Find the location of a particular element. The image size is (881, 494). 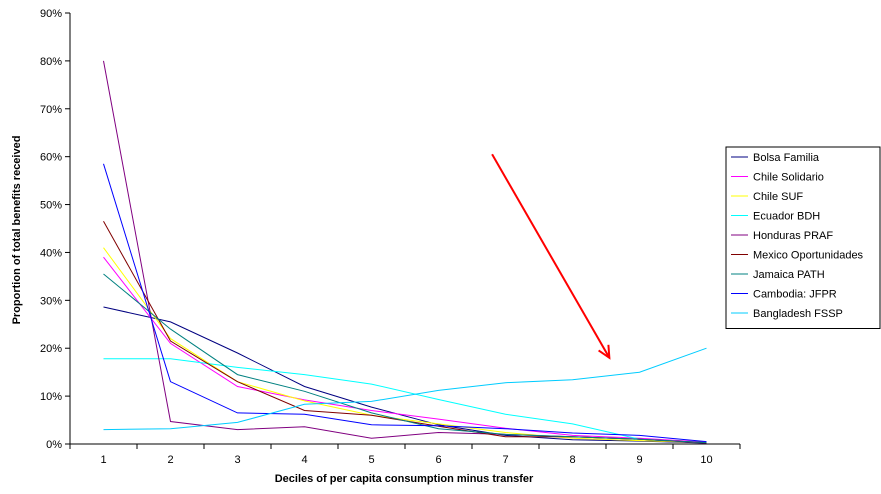

x-tick-label: 1 is located at coordinates (103, 460).